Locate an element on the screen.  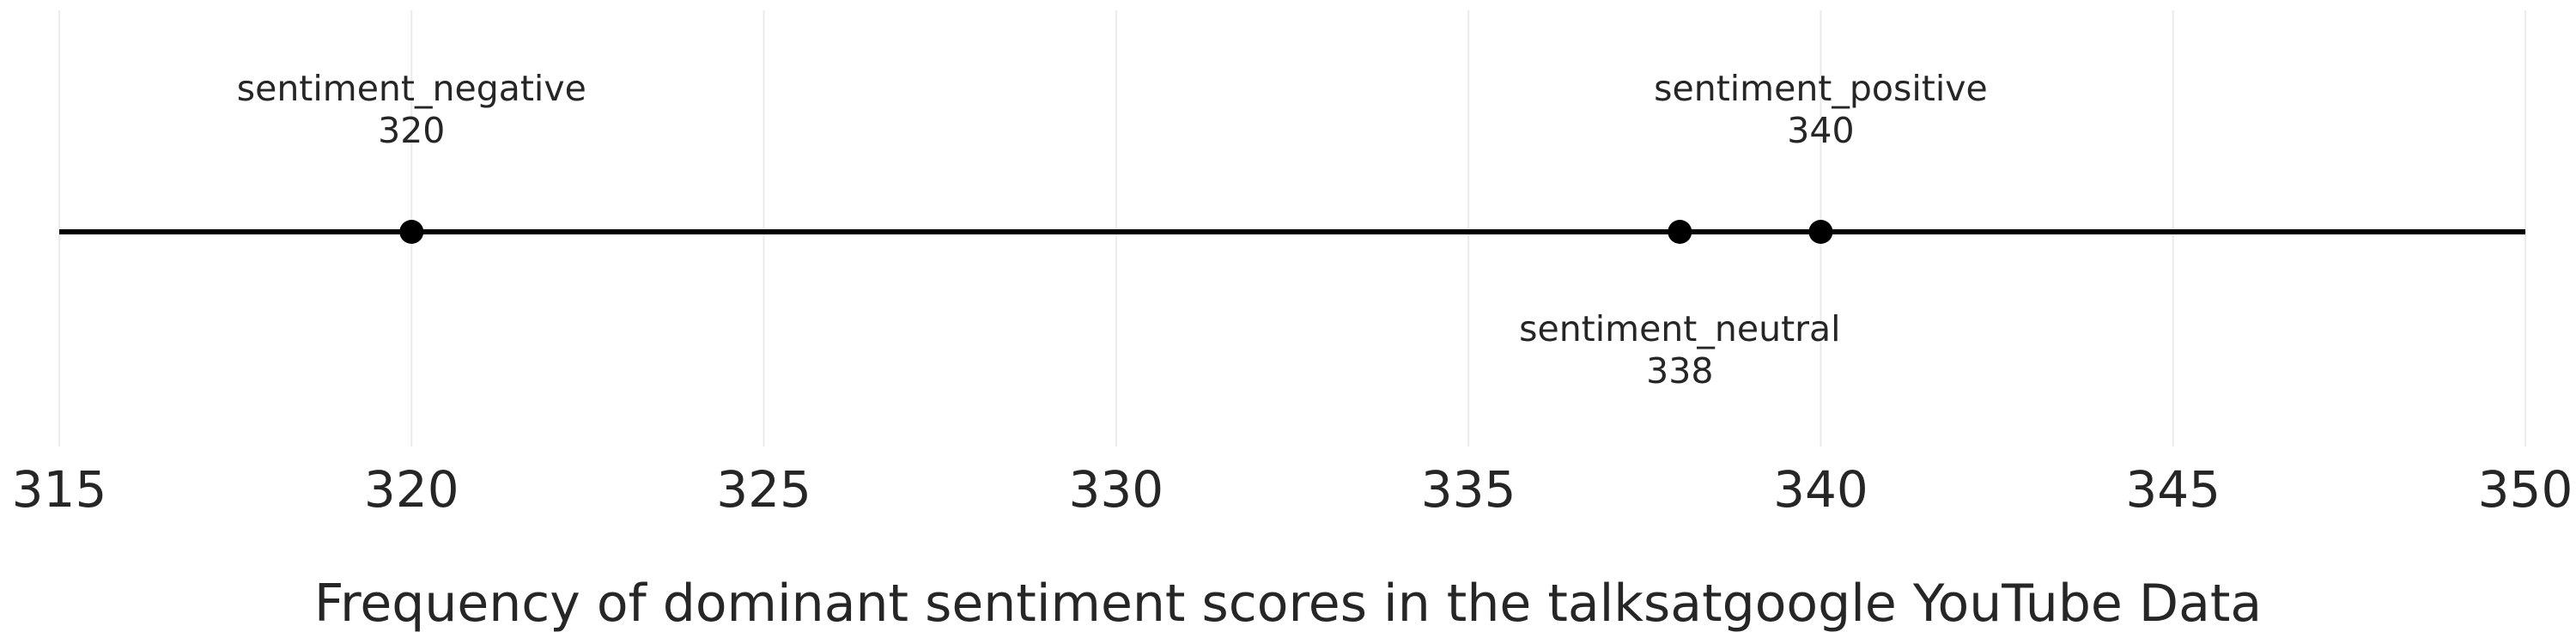
x-tick-label-350: 350 is located at coordinates (2525, 490).